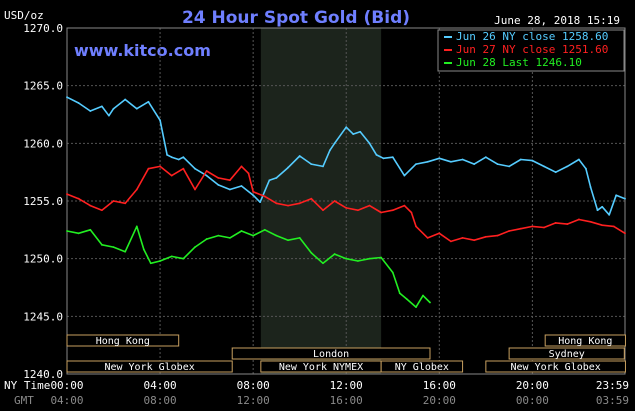 The height and width of the screenshot is (411, 635). Describe the element at coordinates (612, 400) in the screenshot. I see `x-tick-label-gmt: 03:59` at that location.